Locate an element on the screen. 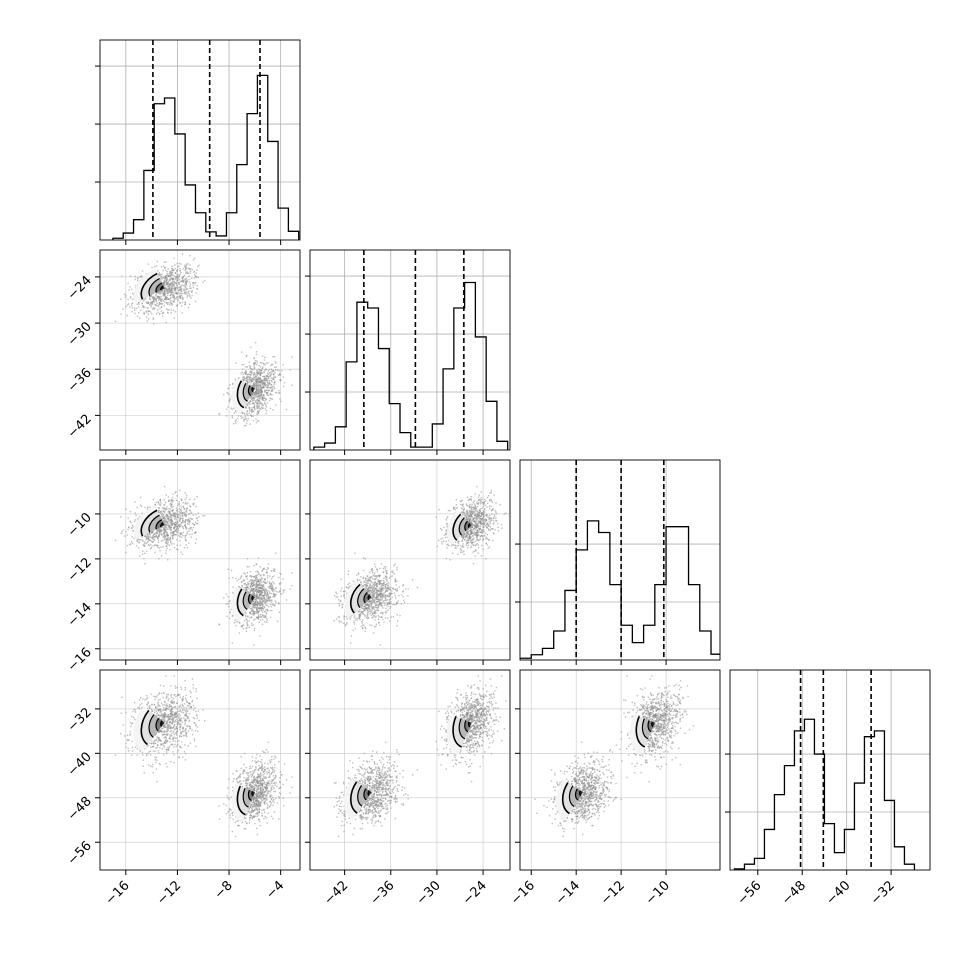 The width and height of the screenshot is (970, 970). ytick-label-2-1: −14 is located at coordinates (80, 615).